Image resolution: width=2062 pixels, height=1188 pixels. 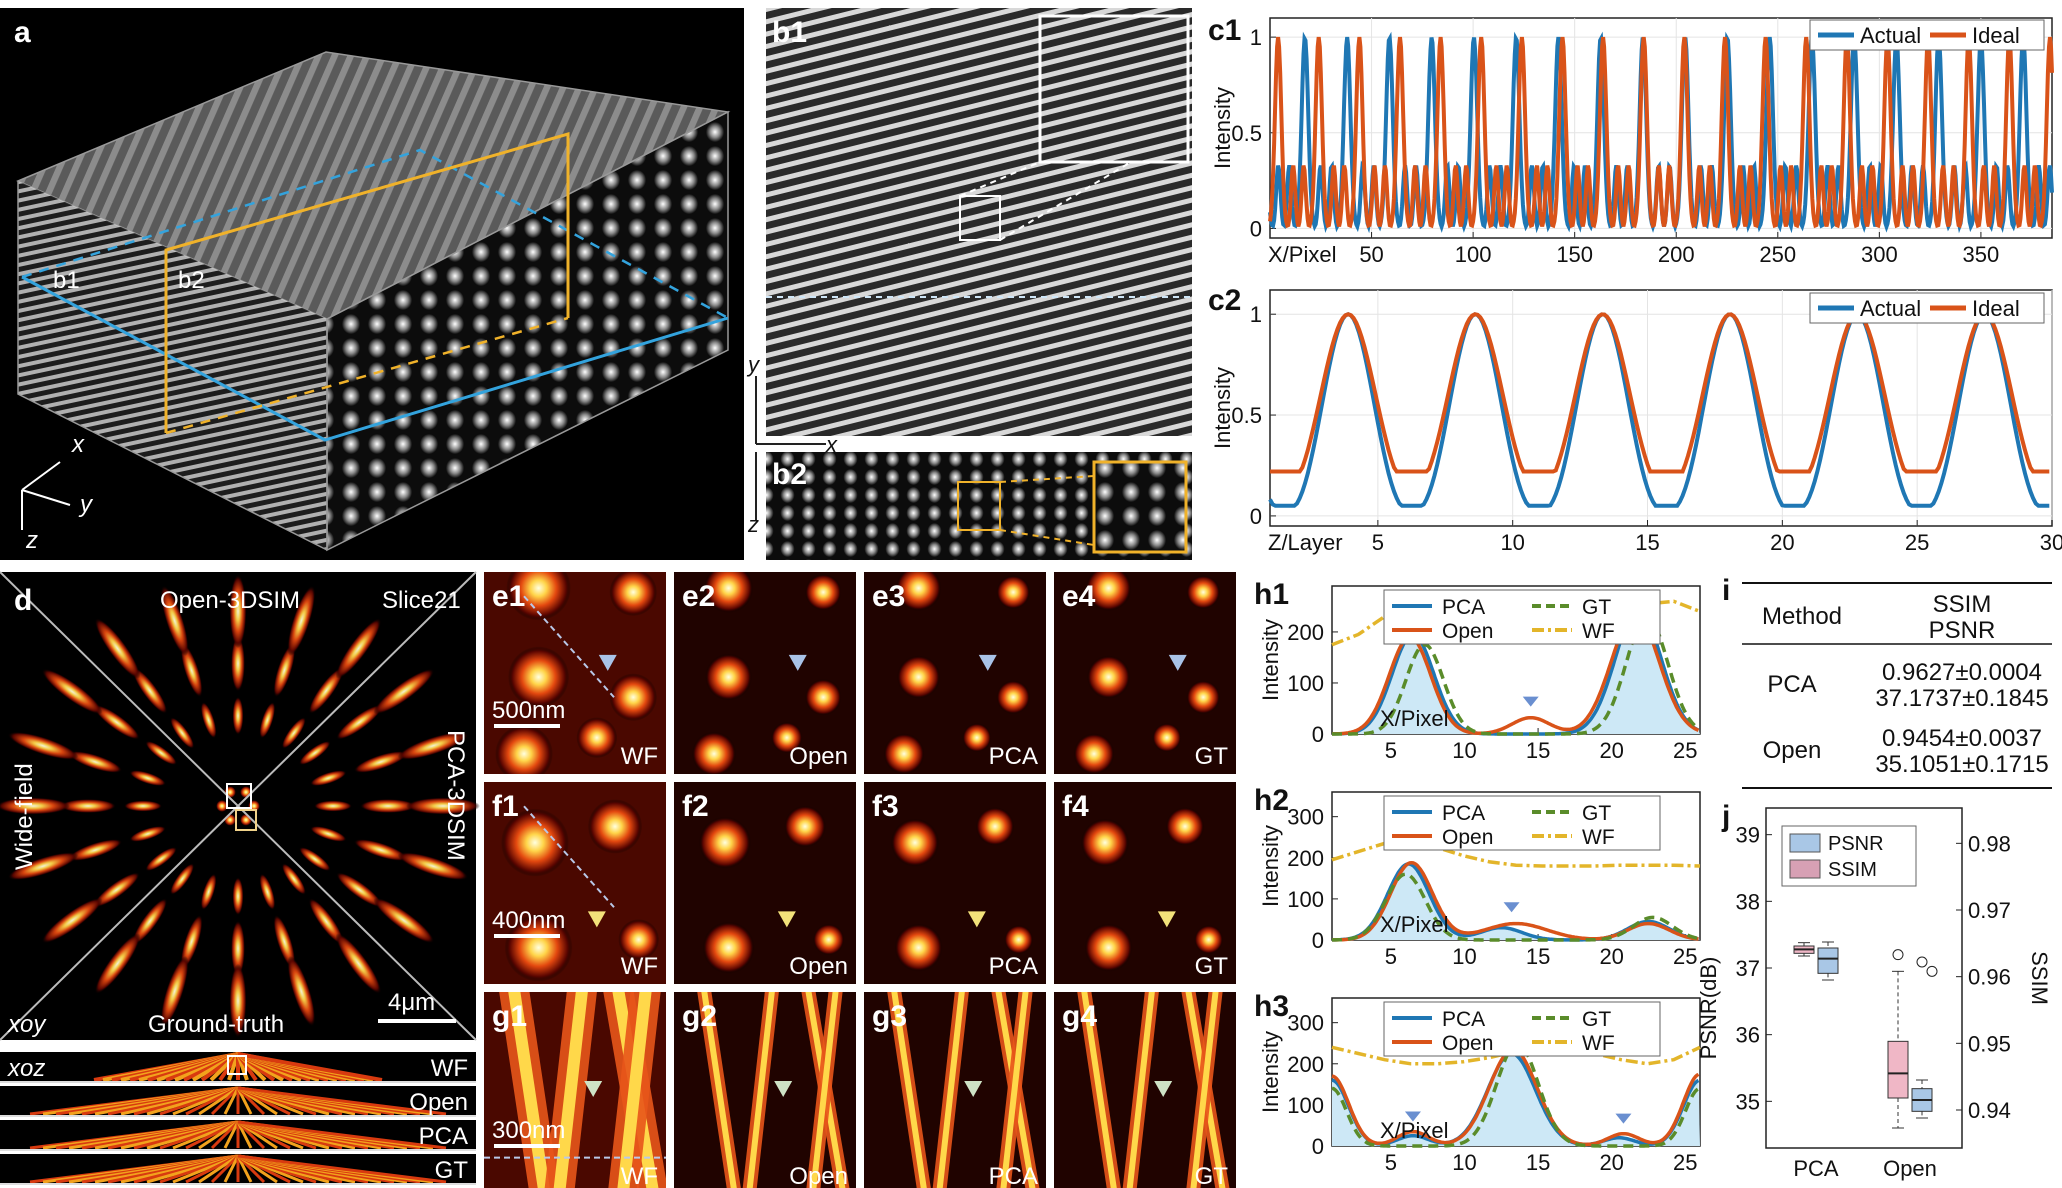 What do you see at coordinates (889, 1016) in the screenshot?
I see `tile-label: g3` at bounding box center [889, 1016].